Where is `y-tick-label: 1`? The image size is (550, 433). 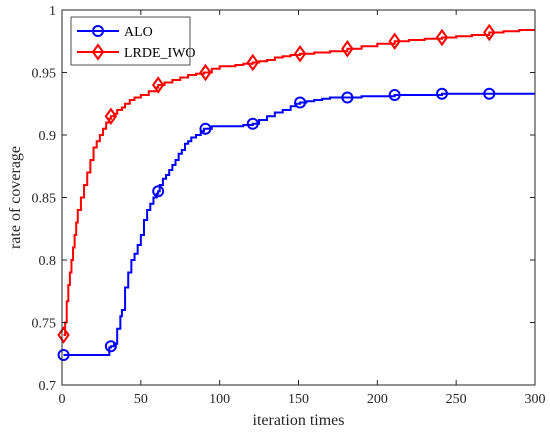
y-tick-label: 1 is located at coordinates (52, 11).